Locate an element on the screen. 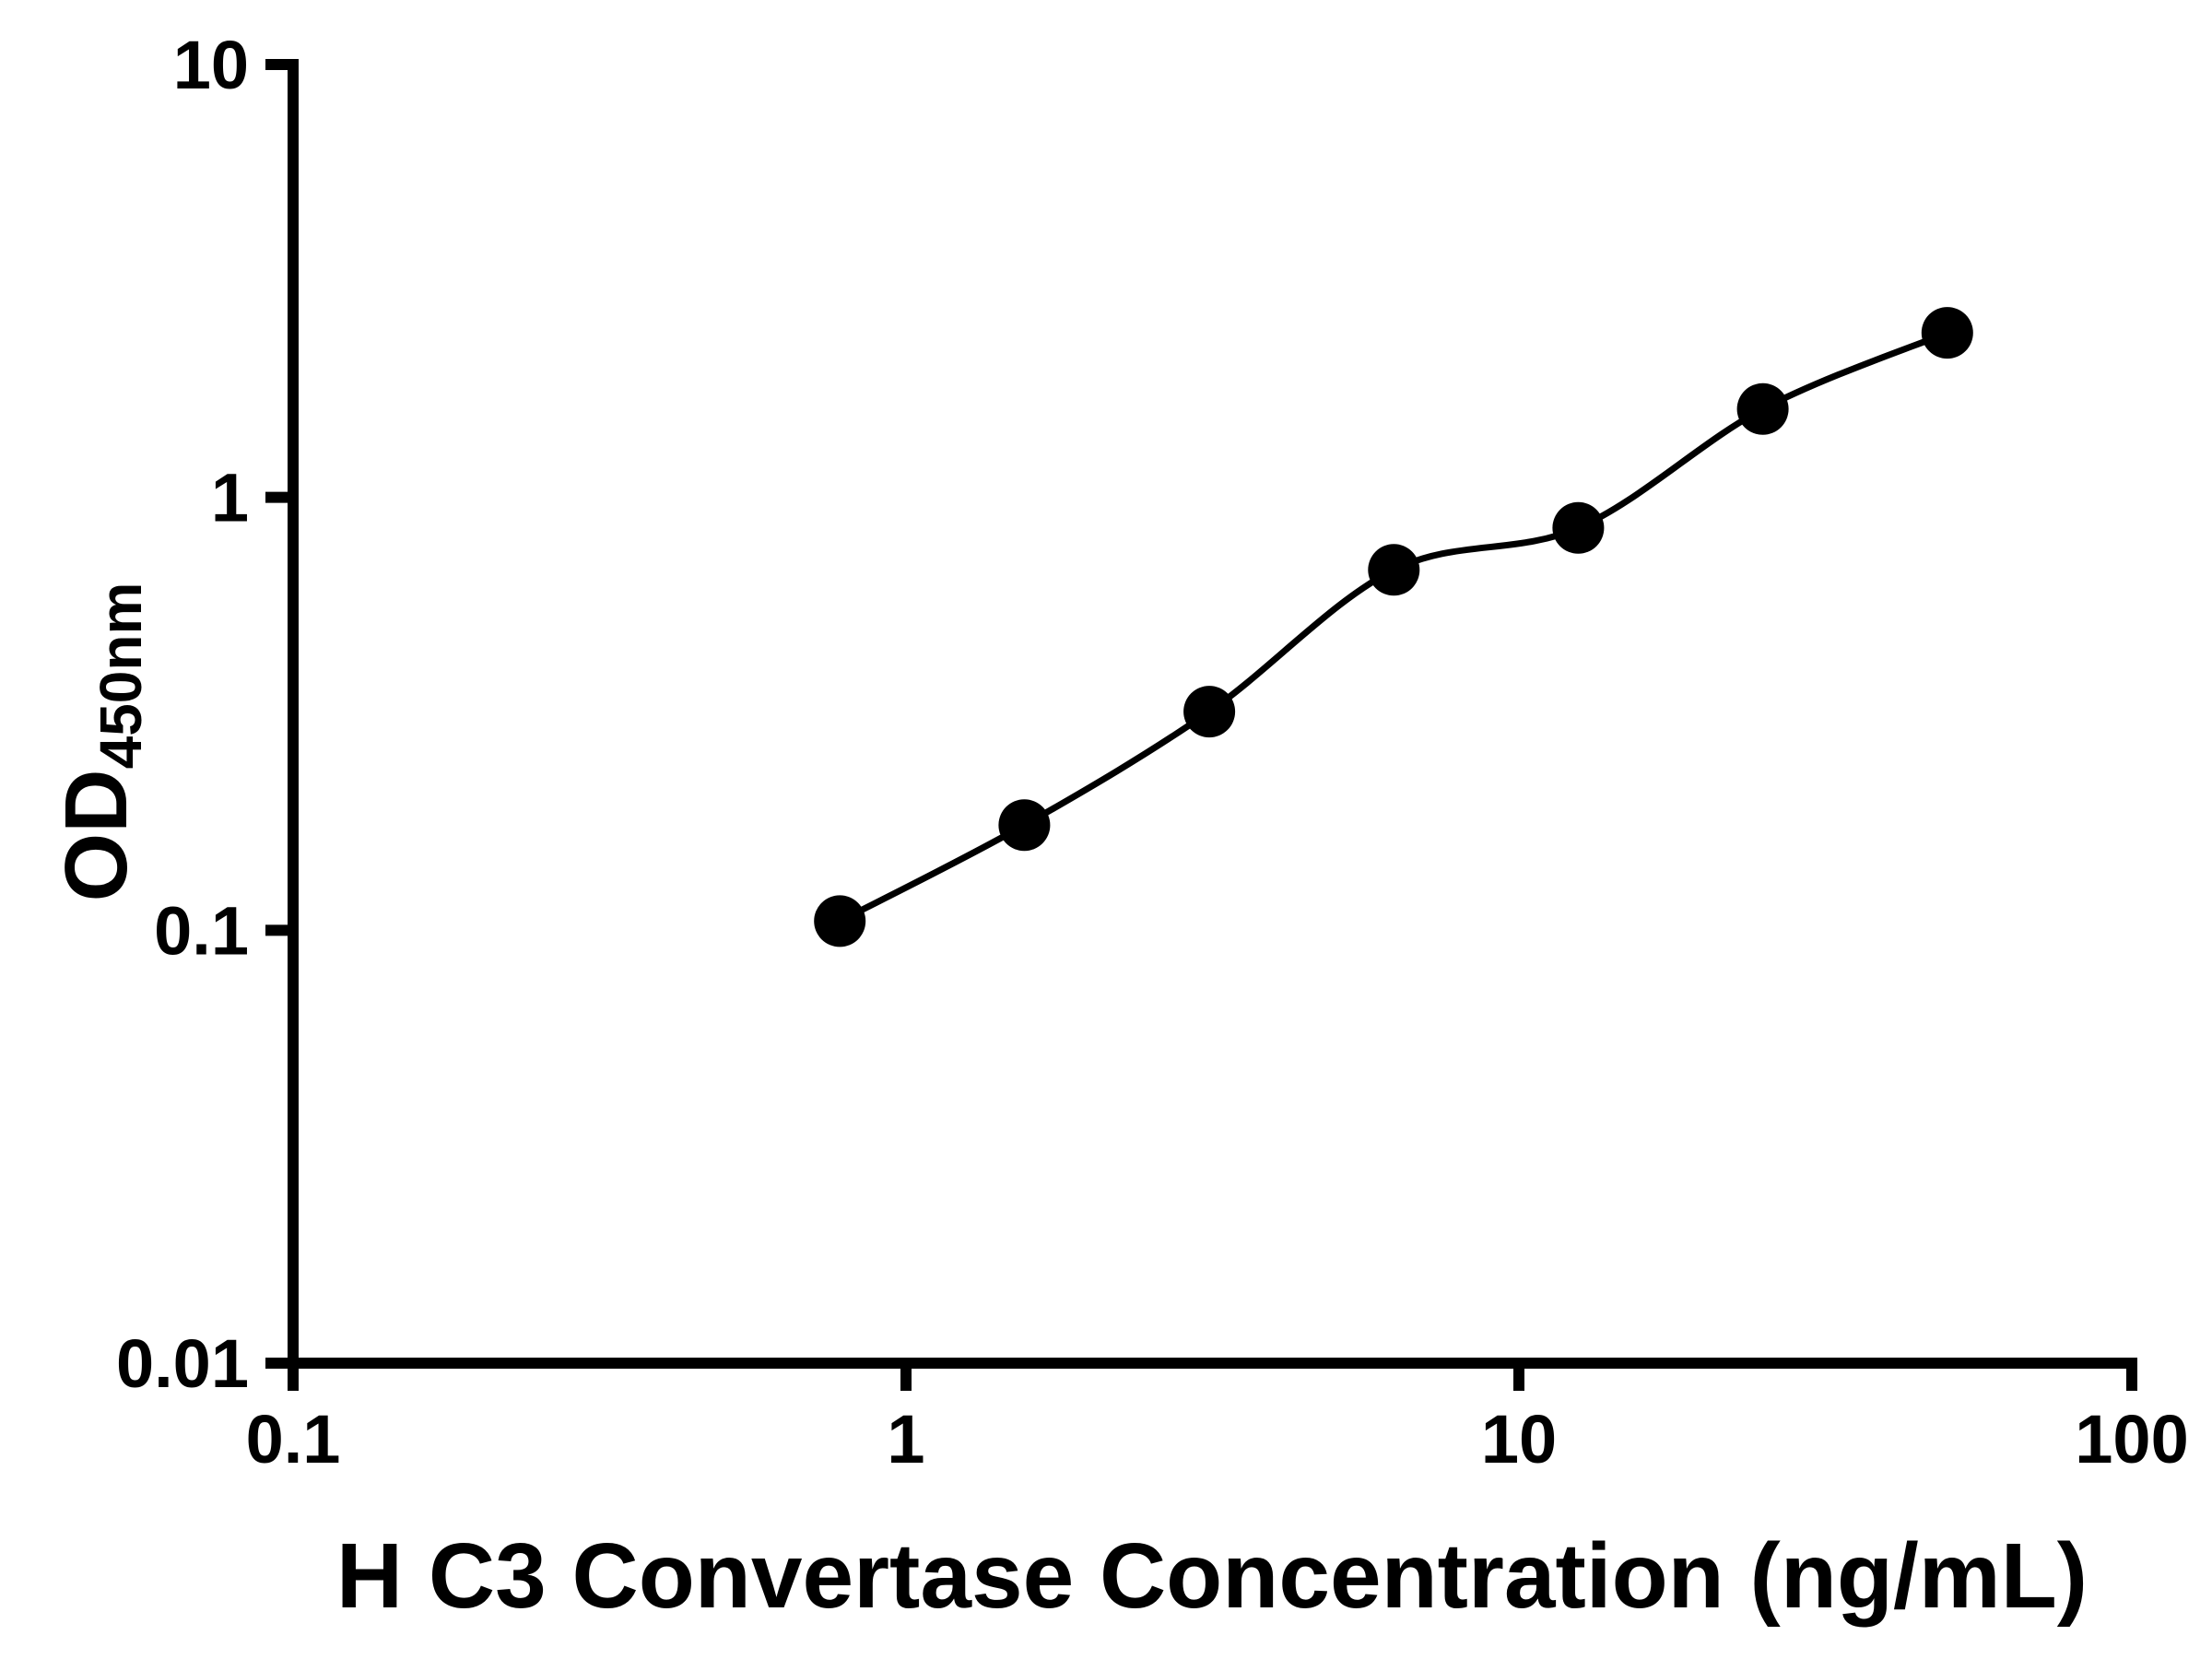  x-tick-label: 100 is located at coordinates (2131, 1439).